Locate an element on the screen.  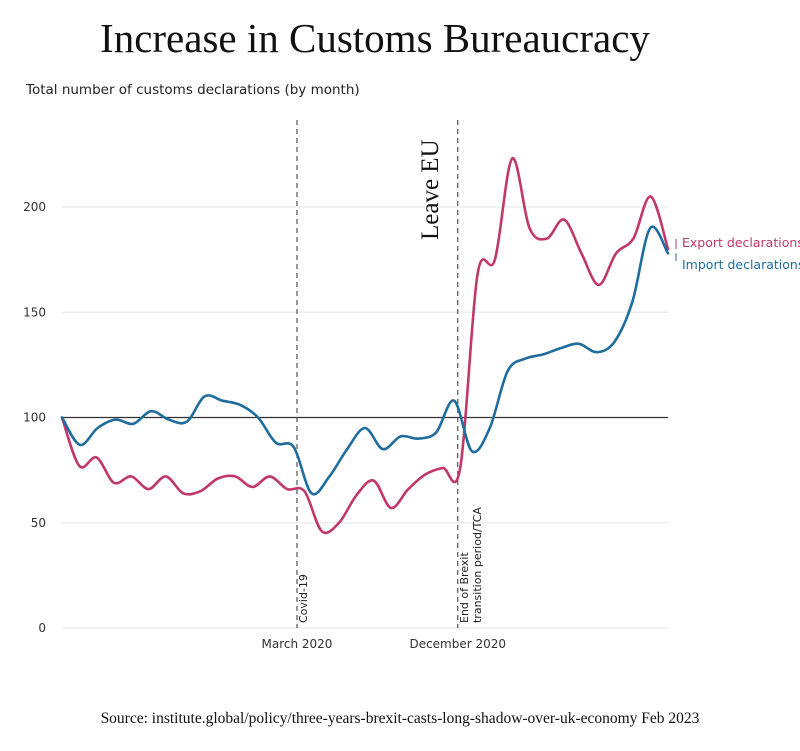
y-axis: 0 50 100 150 200 is located at coordinates (34, 417).